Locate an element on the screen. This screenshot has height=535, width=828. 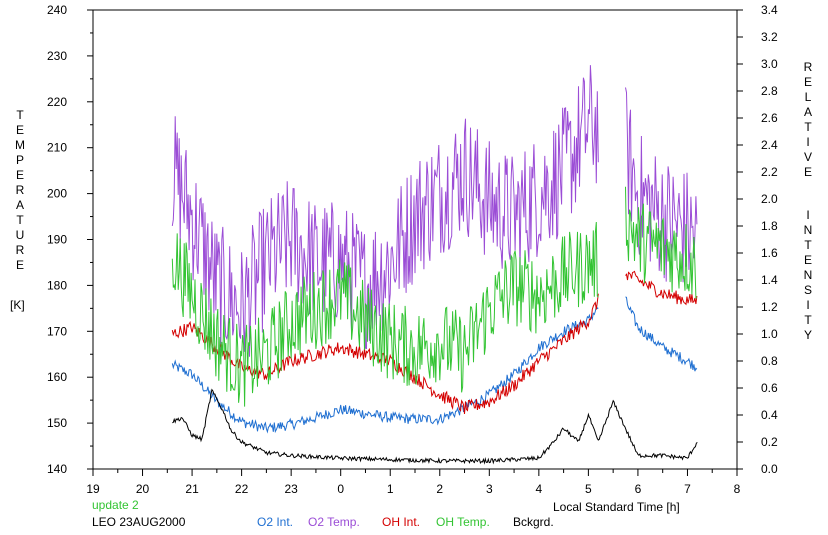
right-tick-label: 1.6 is located at coordinates (769, 253).